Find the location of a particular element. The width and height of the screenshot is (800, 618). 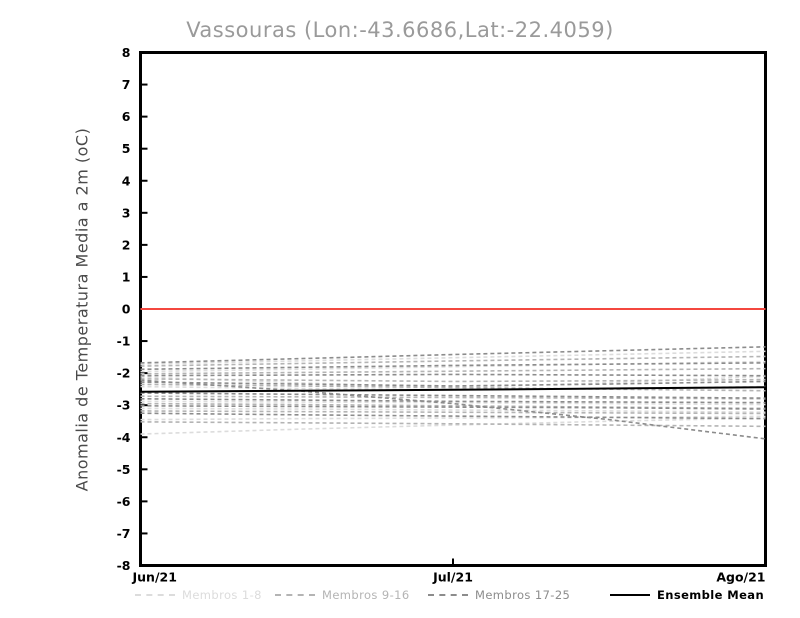

y-tick-label: -8 is located at coordinates (124, 565).